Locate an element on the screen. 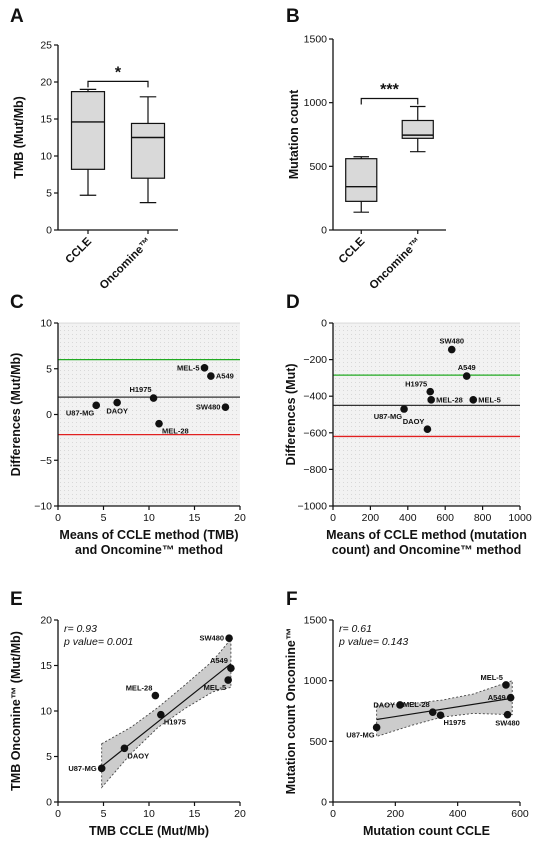  y-tick-label: 5 is located at coordinates (49, 757).